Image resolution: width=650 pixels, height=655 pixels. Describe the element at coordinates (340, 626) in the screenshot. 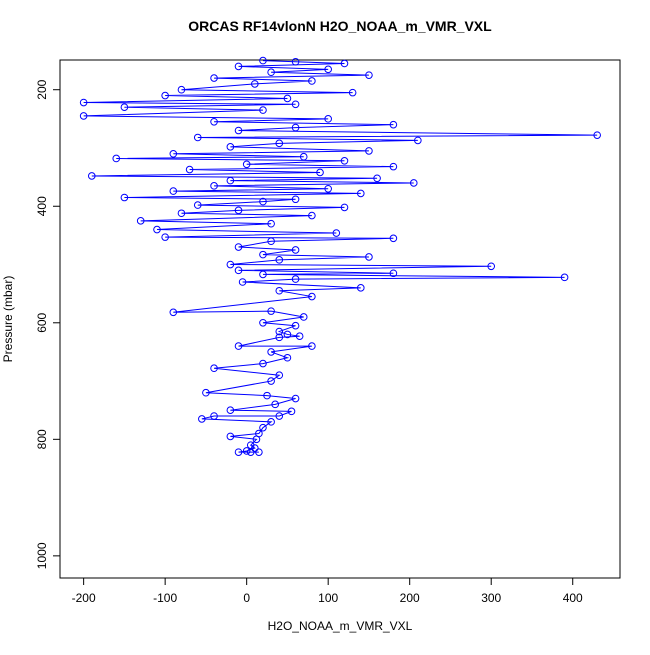

I see `x-axis-label: H2O_NOAA_m_VMR_VXL` at that location.